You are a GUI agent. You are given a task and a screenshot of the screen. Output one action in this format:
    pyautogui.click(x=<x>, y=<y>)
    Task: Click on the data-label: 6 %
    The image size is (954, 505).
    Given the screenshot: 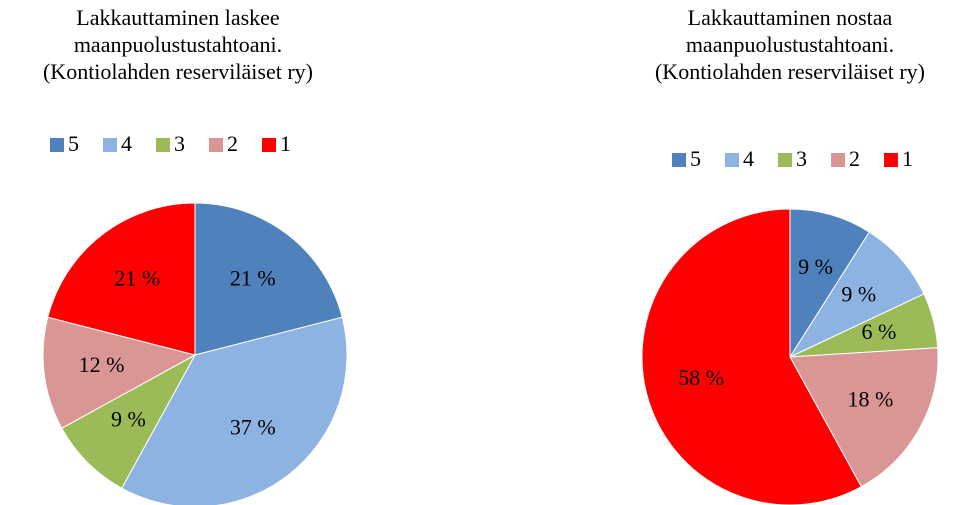 What is the action you would take?
    pyautogui.click(x=878, y=331)
    